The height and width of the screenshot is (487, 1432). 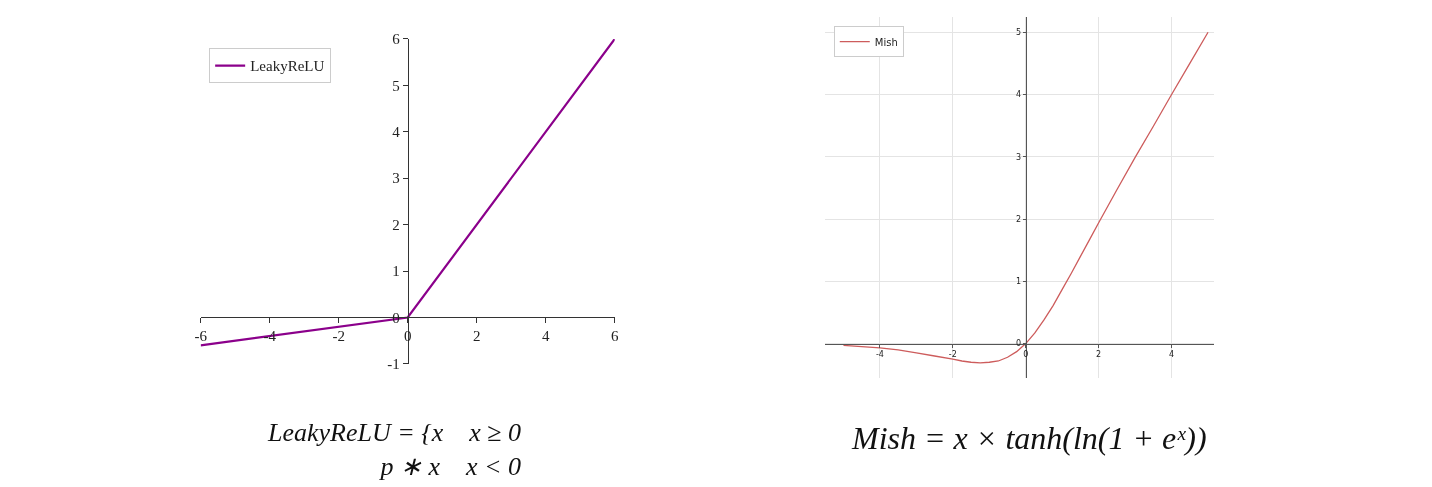 I want to click on y-tick-label: 6, so click(x=396, y=39).